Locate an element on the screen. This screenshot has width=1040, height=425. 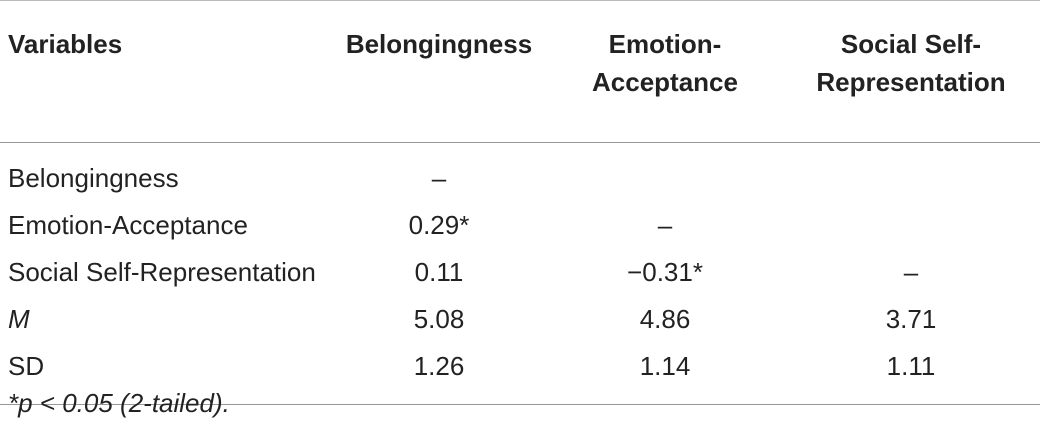
header-text: Emotion-Acceptance is located at coordinates (665, 63).